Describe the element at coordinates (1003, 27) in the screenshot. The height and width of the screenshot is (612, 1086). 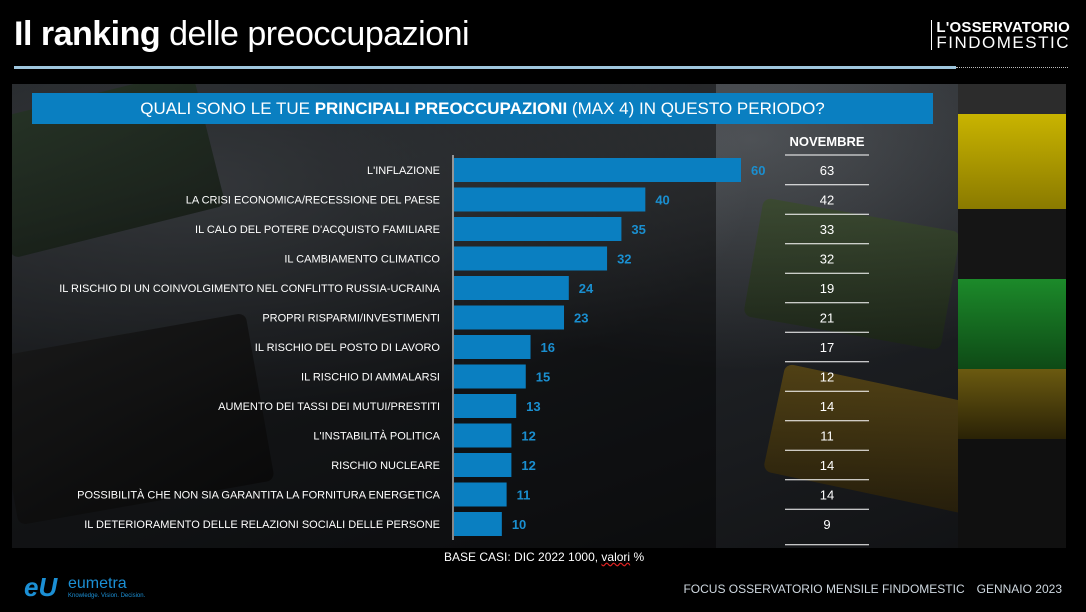
I see `brand-logo-line1: L'OSSERVATORIO` at that location.